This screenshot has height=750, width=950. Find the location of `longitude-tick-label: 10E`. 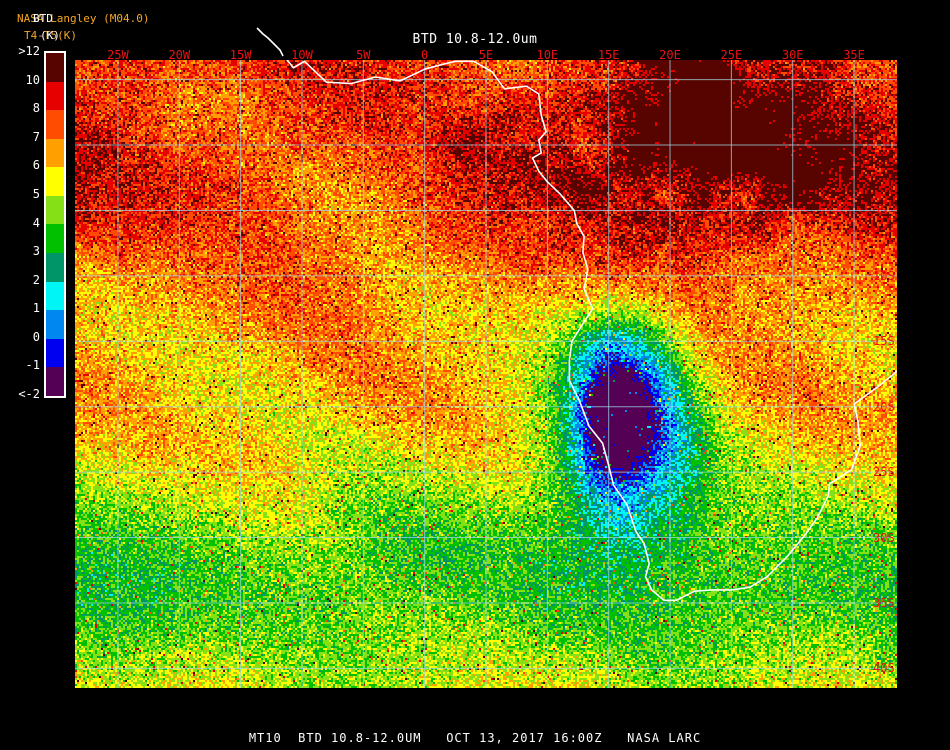

longitude-tick-label: 10E is located at coordinates (547, 55).